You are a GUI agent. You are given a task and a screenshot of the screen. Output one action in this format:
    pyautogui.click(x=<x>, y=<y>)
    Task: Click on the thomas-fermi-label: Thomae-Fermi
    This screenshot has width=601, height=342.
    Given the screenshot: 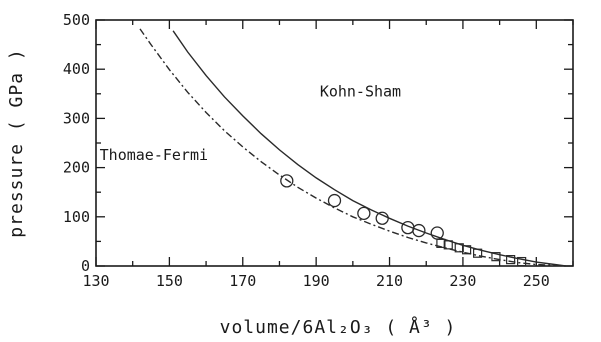 What is the action you would take?
    pyautogui.click(x=154, y=155)
    